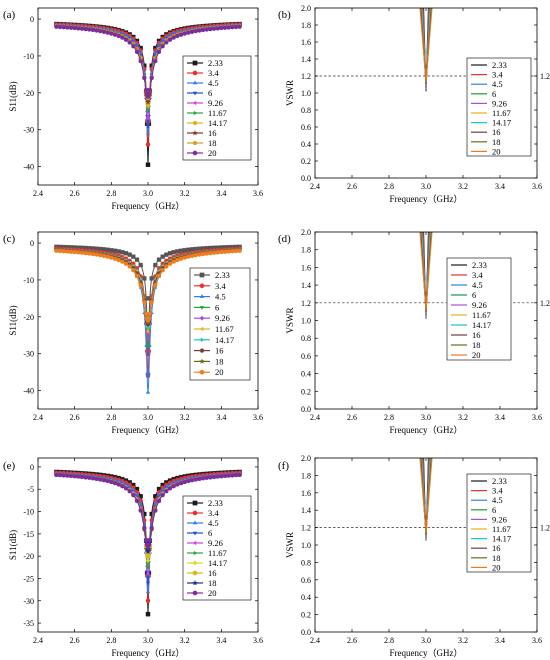 The image size is (550, 660). What do you see at coordinates (195, 522) in the screenshot?
I see `legend-marker-4.5` at bounding box center [195, 522].